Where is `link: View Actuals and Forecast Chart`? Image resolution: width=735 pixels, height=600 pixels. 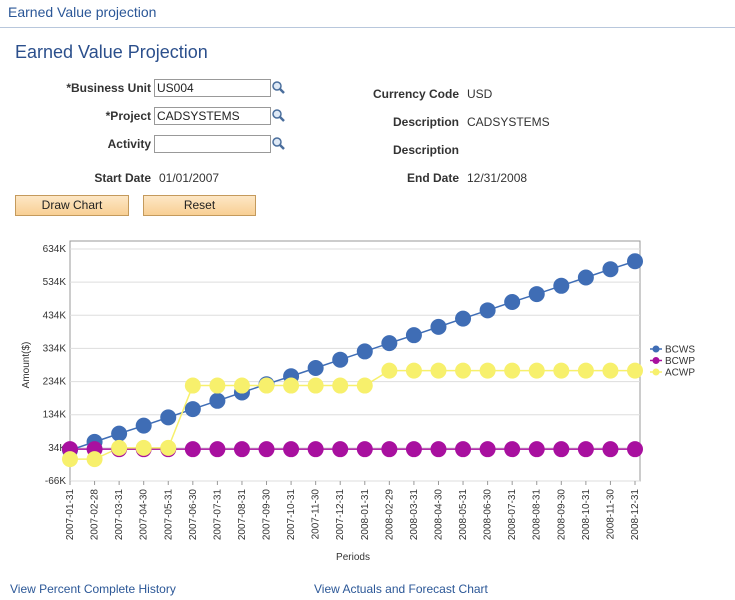
link: View Actuals and Forecast Chart is located at coordinates (401, 589).